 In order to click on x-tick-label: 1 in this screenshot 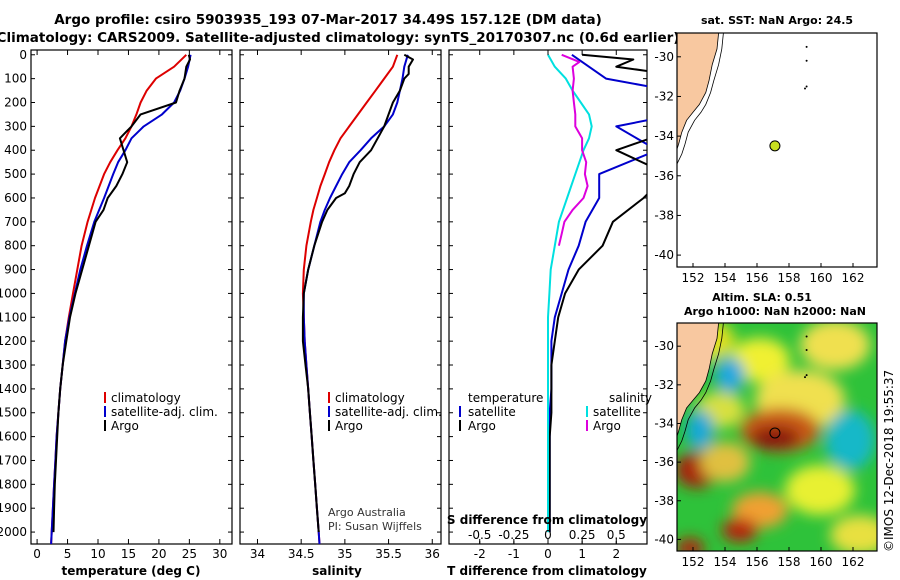, I will do `click(582, 554)`.